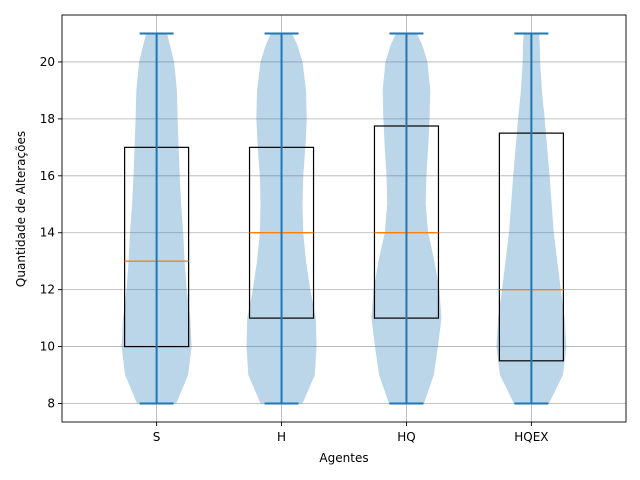 Image resolution: width=640 pixels, height=480 pixels. What do you see at coordinates (406, 437) in the screenshot?
I see `x-tick-label: HQ` at bounding box center [406, 437].